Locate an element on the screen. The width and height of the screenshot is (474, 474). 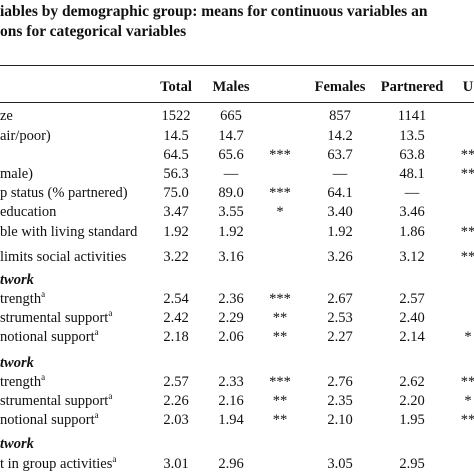
table-cell: 48.1 is located at coordinates (412, 174).